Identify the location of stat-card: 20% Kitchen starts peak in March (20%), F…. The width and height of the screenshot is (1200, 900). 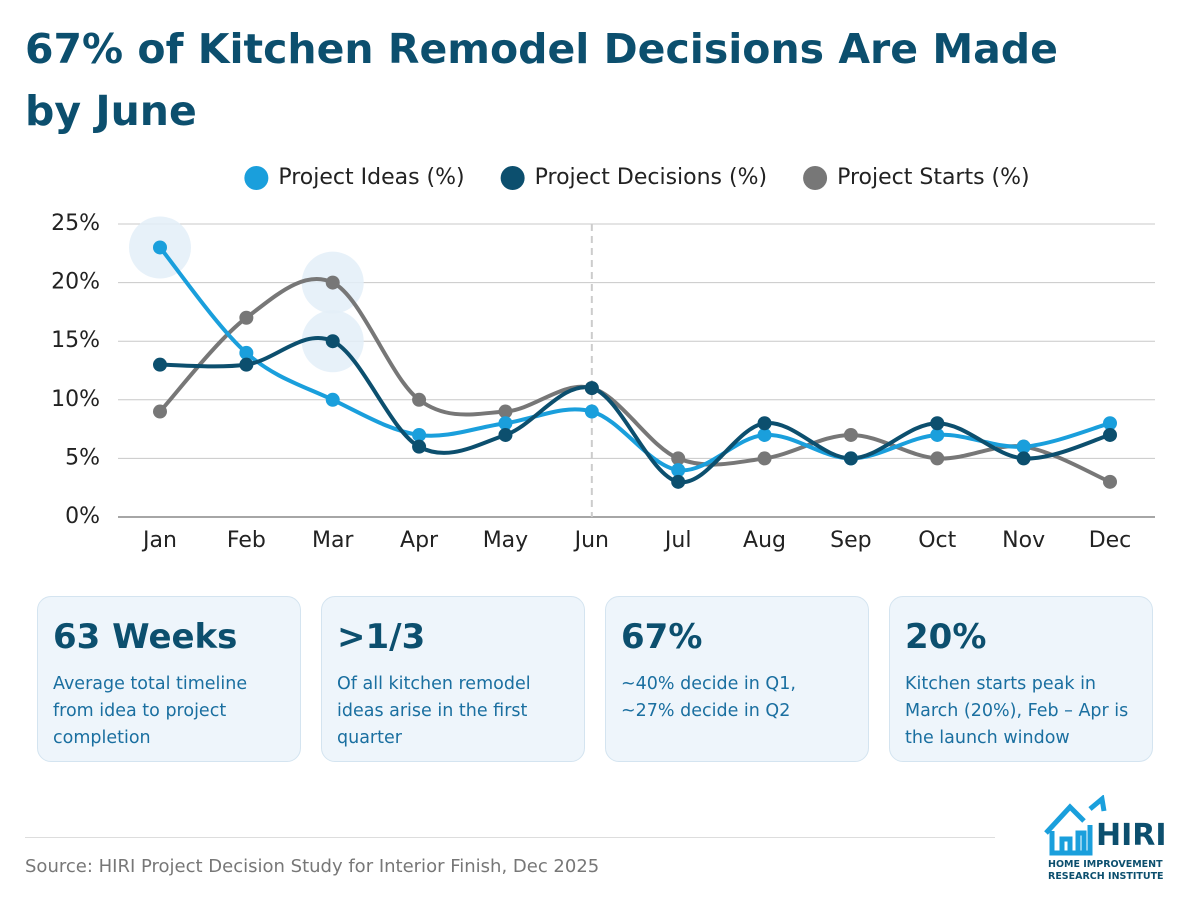
(1021, 679).